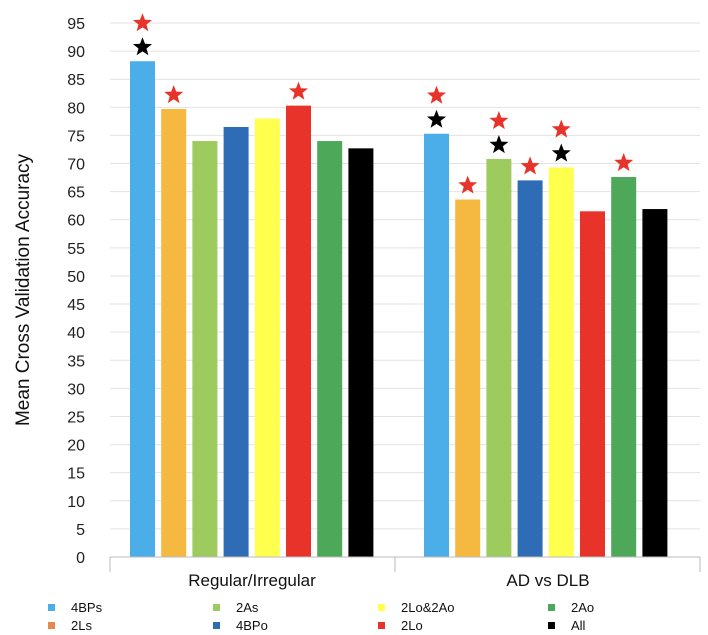  I want to click on bar-2lo-regular-irregular, so click(298, 331).